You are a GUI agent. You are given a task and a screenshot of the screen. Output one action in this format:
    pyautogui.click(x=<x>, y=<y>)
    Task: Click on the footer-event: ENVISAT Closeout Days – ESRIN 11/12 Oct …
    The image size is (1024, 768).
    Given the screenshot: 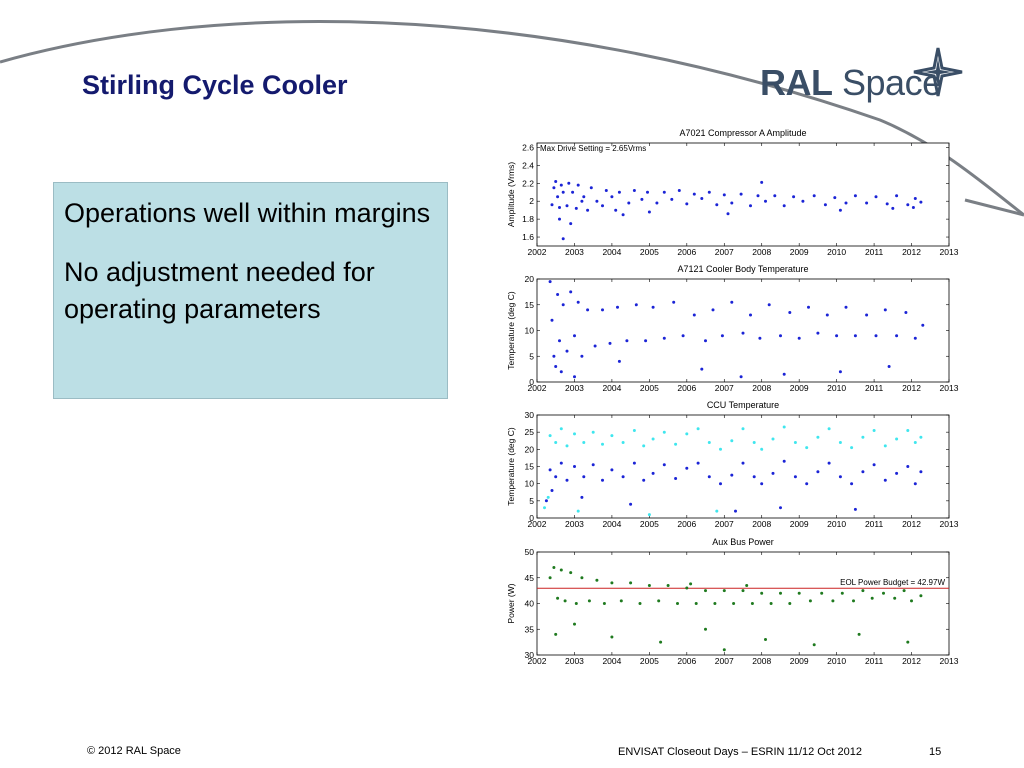 What is the action you would take?
    pyautogui.click(x=740, y=752)
    